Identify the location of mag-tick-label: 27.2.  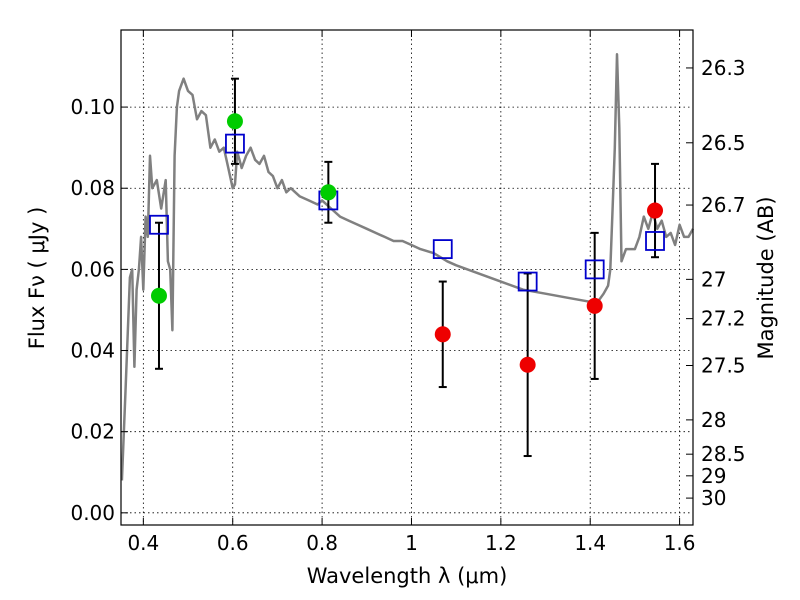
(723, 319).